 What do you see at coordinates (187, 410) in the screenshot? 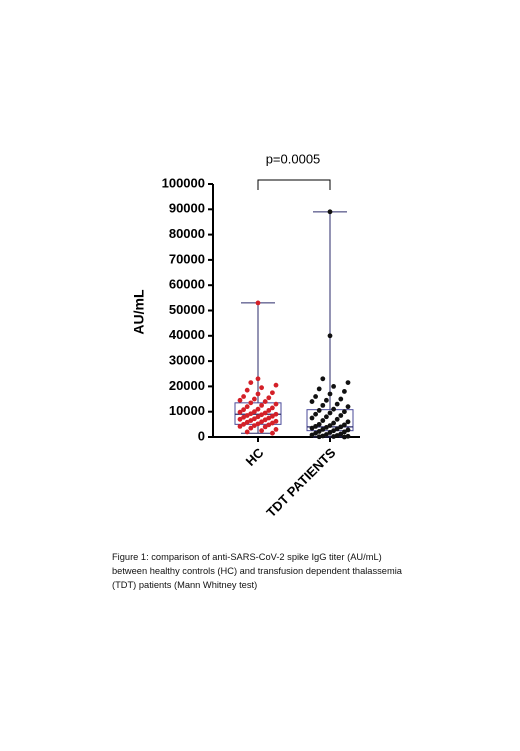
I see `y-tick-label: 10000` at bounding box center [187, 410].